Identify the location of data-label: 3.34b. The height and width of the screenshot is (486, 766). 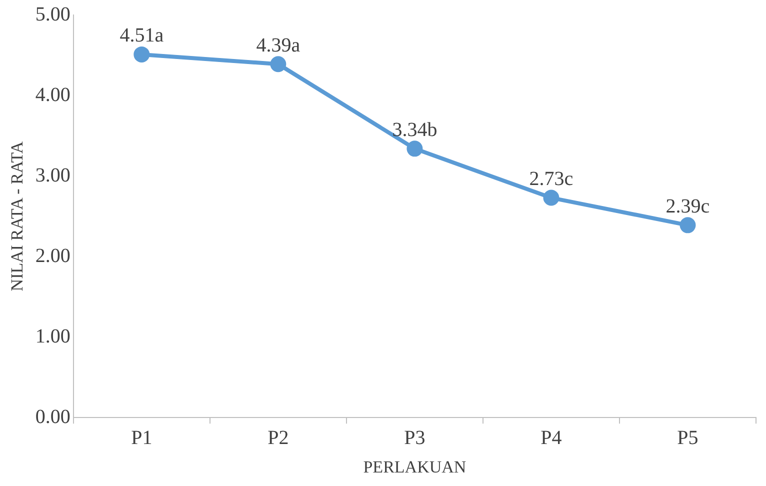
(415, 129).